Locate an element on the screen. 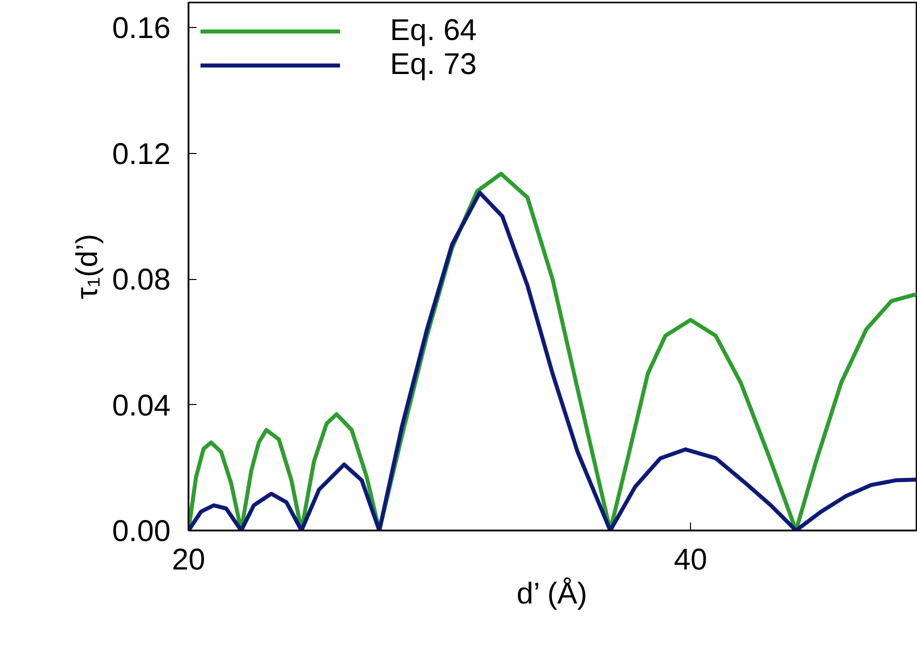 The height and width of the screenshot is (652, 917). y-axis-title: τ₁(d’) is located at coordinates (87, 267).